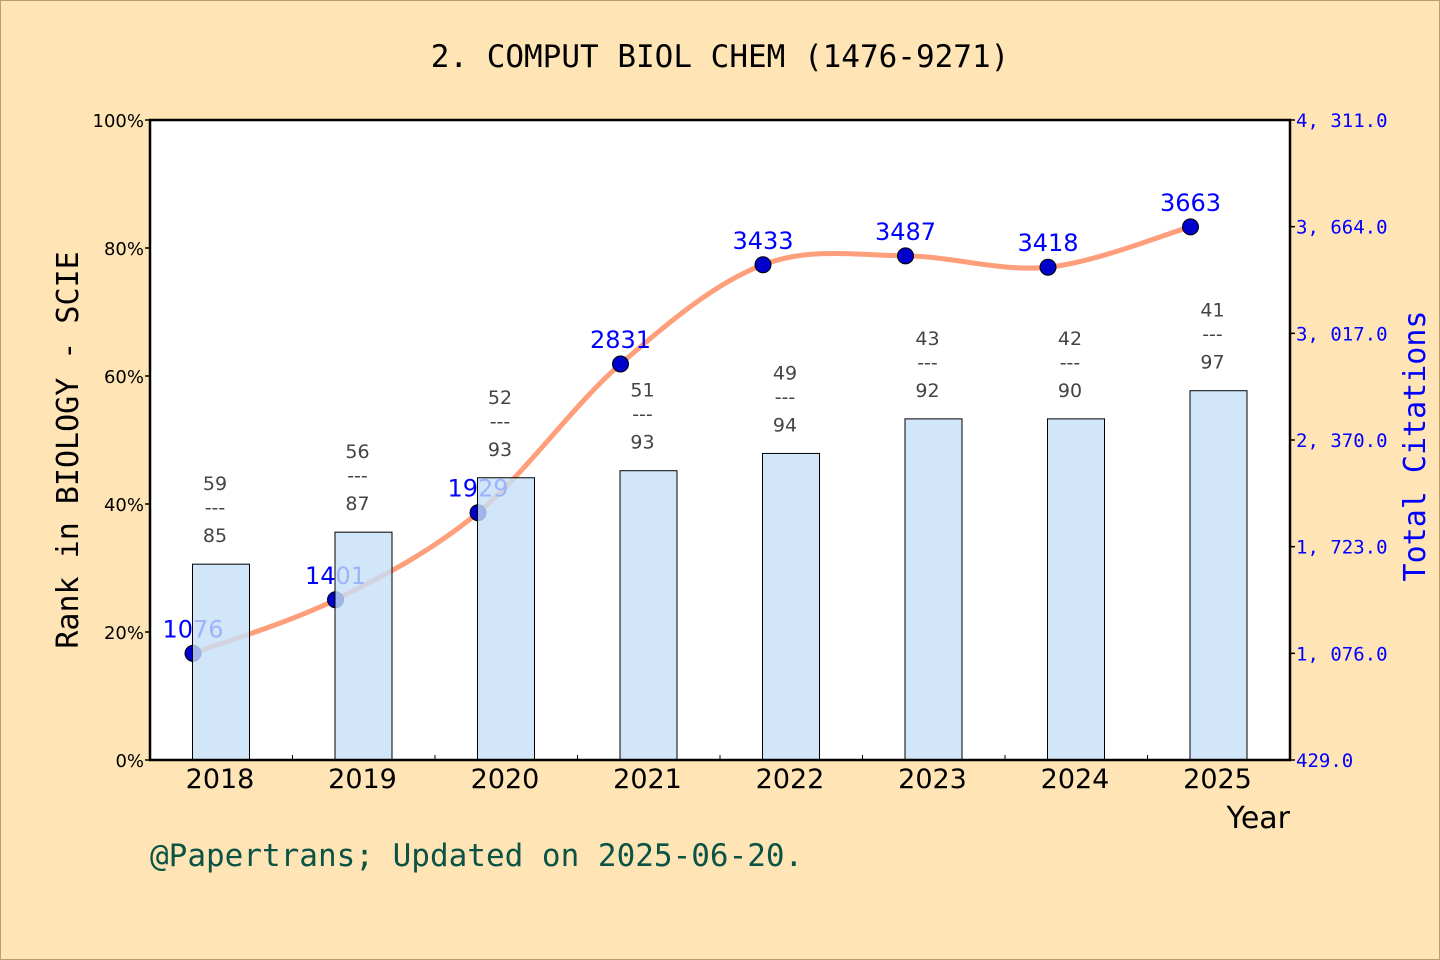 The width and height of the screenshot is (1440, 960). I want to click on rank-fraction-label: 52--- 93, so click(500, 424).